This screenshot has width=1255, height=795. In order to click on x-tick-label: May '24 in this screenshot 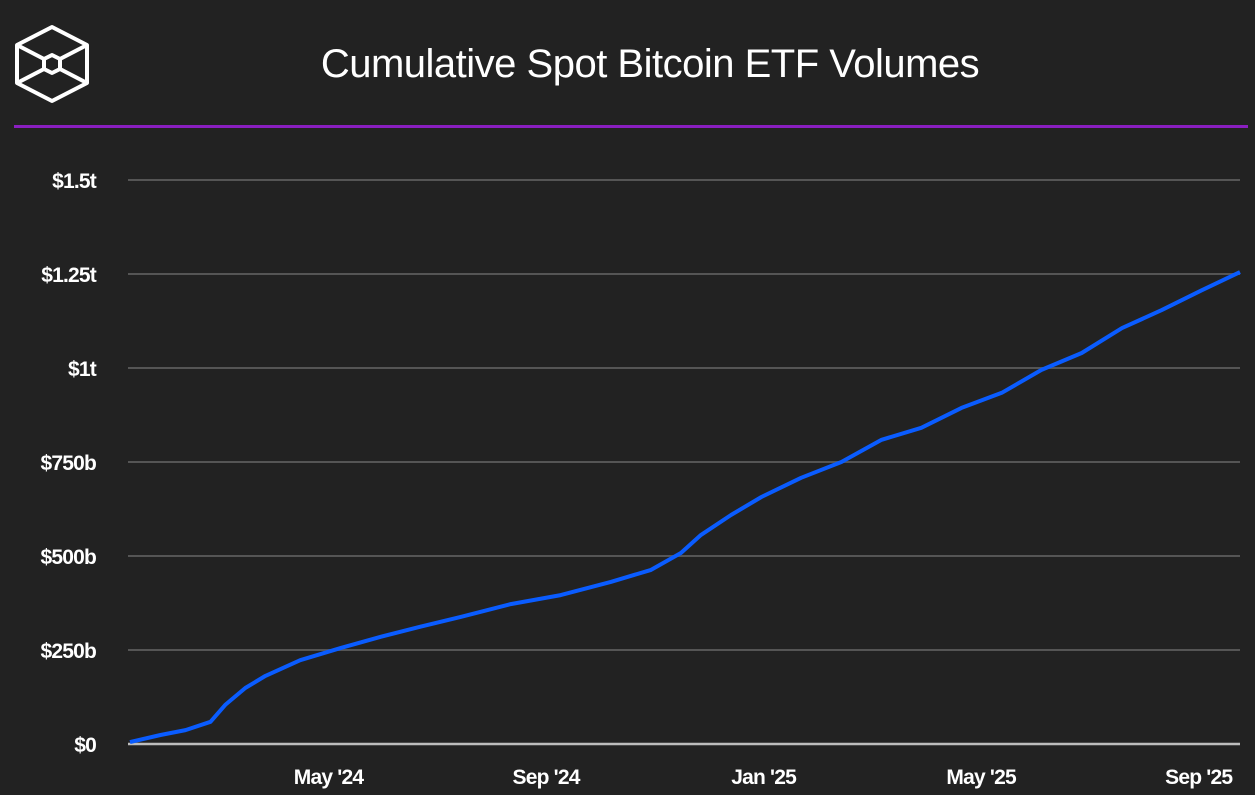, I will do `click(329, 777)`.